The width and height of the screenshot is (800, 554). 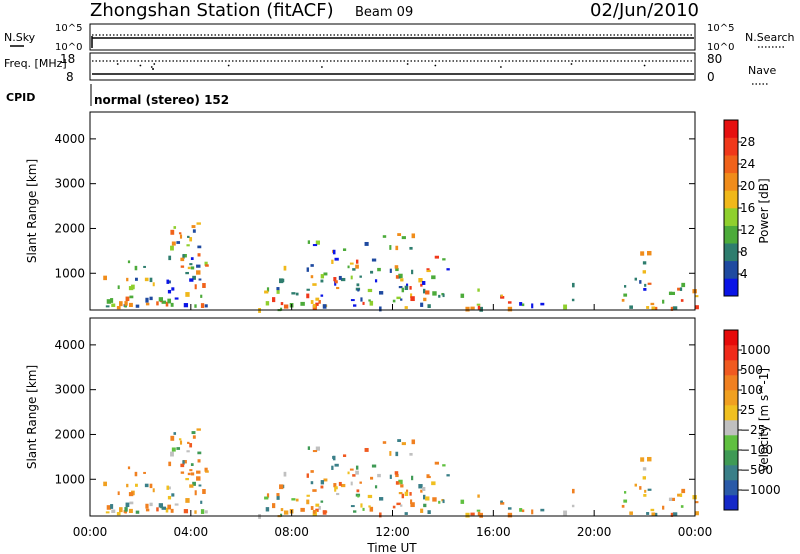 I want to click on colorbar-tick-label: 20, so click(x=747, y=186).